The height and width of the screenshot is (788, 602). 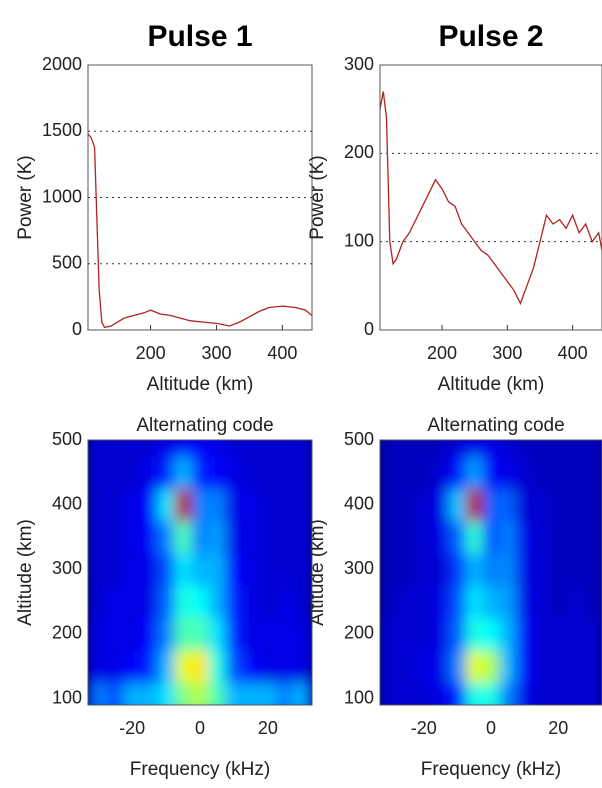 I want to click on heatmap-cells, so click(x=200, y=572).